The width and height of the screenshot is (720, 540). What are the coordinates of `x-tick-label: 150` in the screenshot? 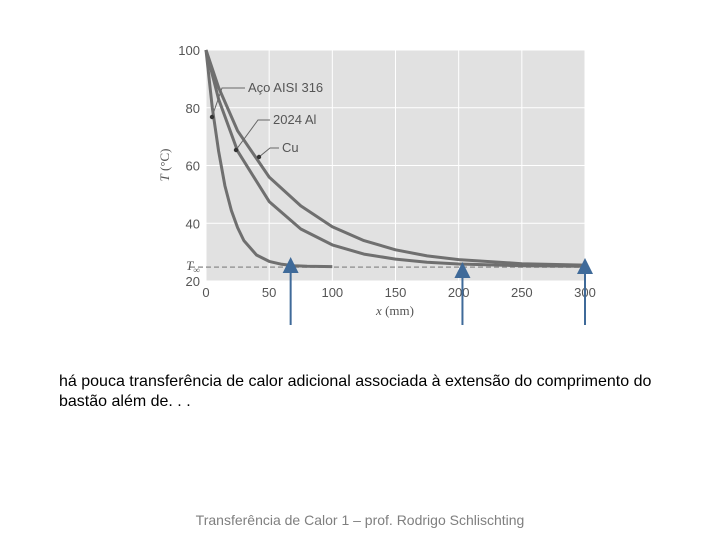 It's located at (396, 292).